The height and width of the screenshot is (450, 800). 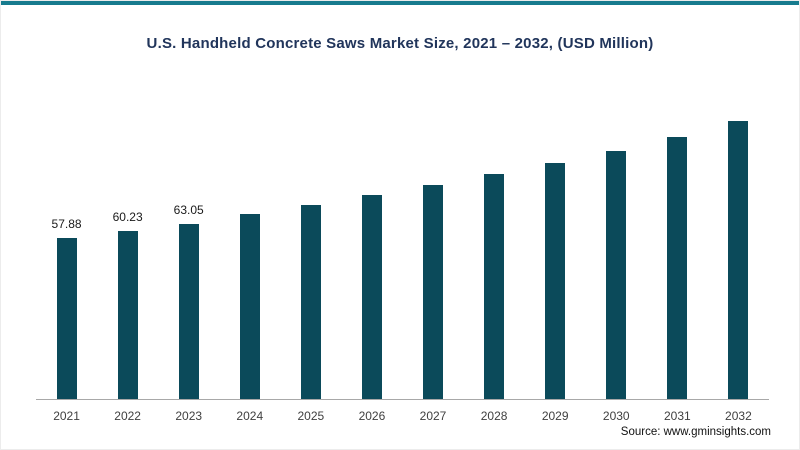 What do you see at coordinates (127, 217) in the screenshot?
I see `bar-value-label: 60.23` at bounding box center [127, 217].